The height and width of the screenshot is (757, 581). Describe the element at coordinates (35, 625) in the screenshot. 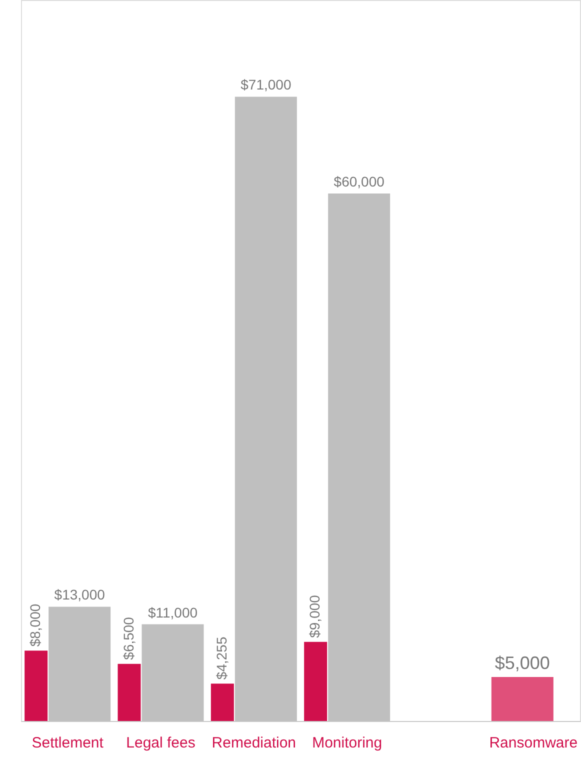

I see `data-label: $8,000` at that location.